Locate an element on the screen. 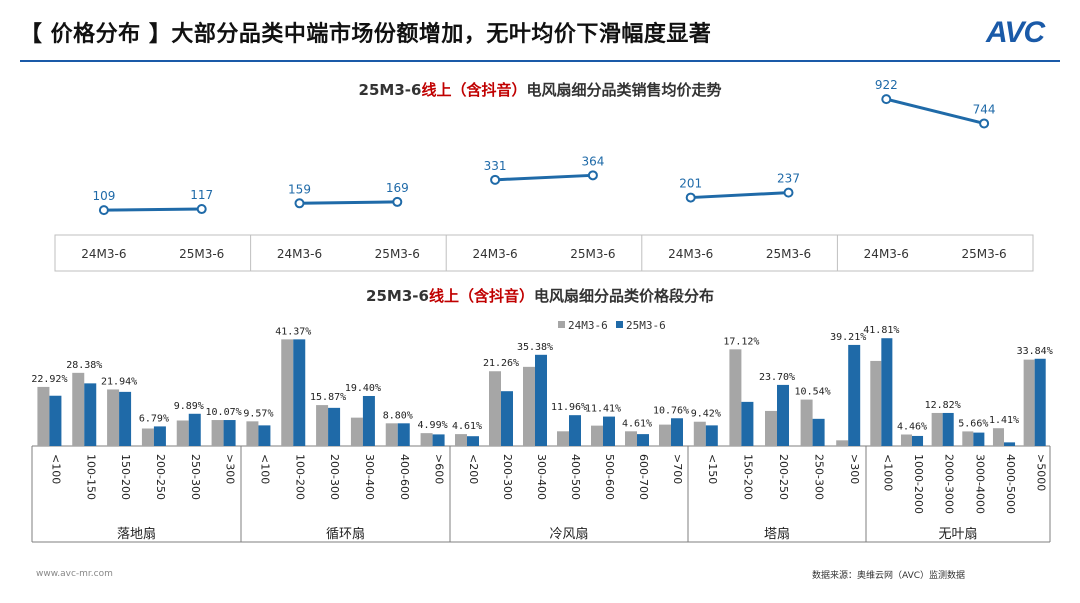 This screenshot has height=603, width=1080. line-data-label: 331 is located at coordinates (495, 166).